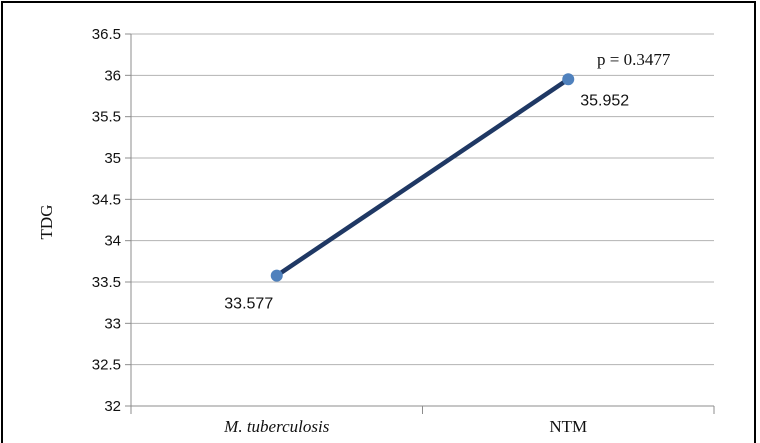 This screenshot has width=760, height=443. What do you see at coordinates (106, 117) in the screenshot?
I see `y-tick-label: 35.5` at bounding box center [106, 117].